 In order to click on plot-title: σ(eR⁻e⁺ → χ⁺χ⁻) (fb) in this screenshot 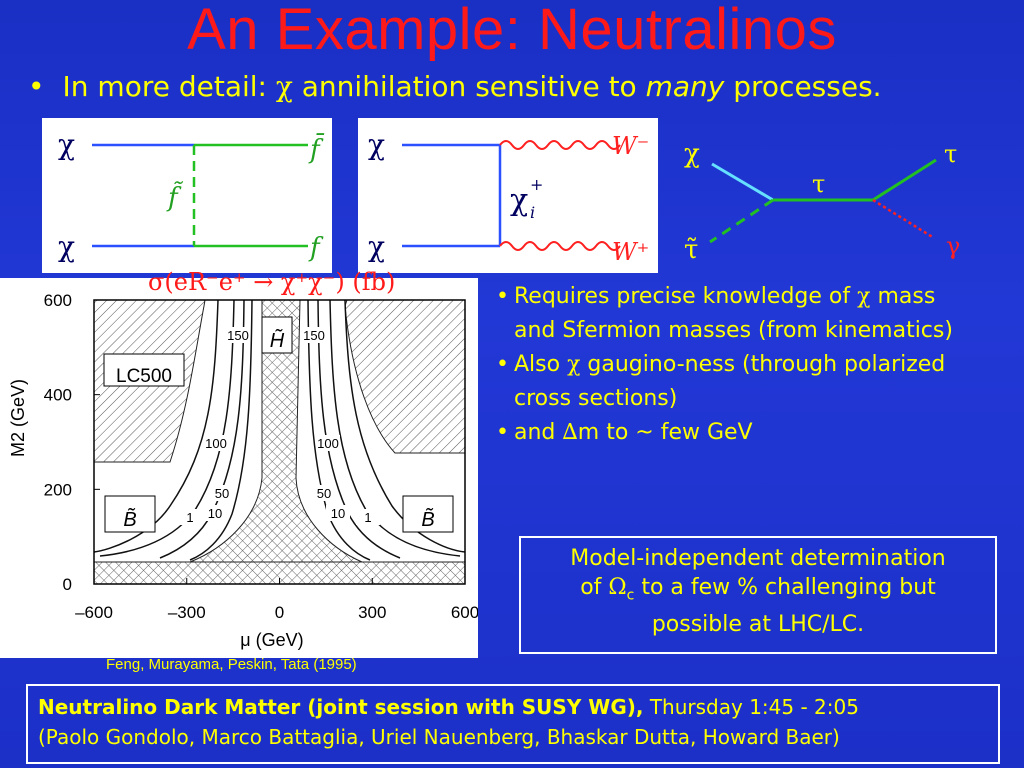, I will do `click(271, 282)`.